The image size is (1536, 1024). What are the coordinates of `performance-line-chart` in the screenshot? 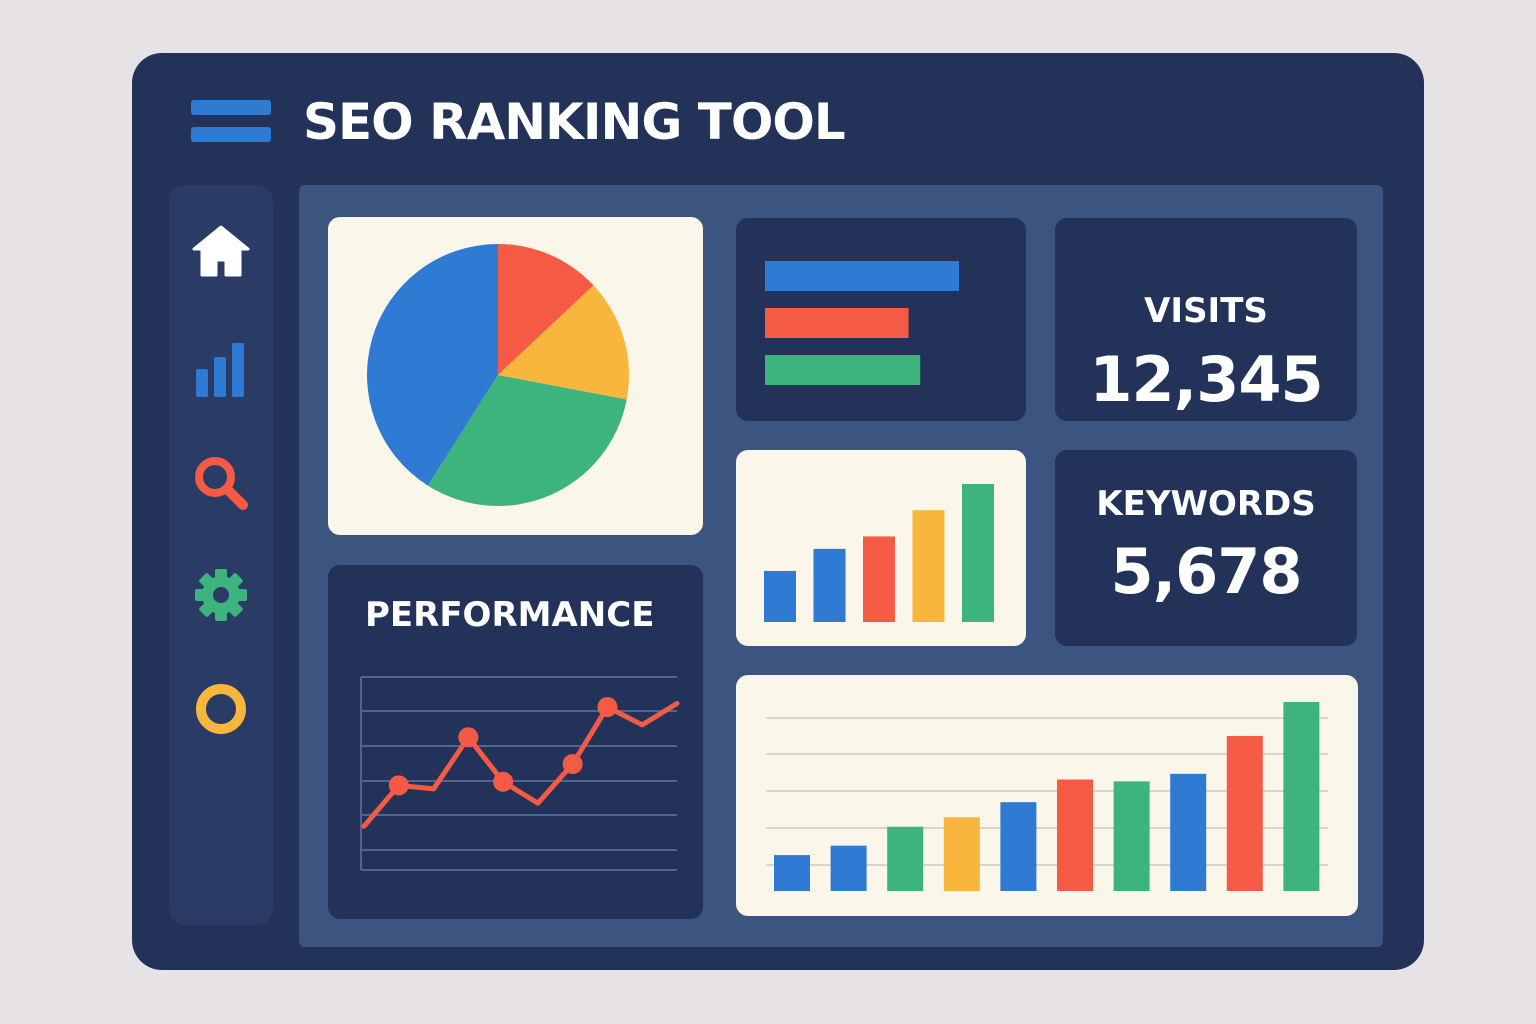 It's located at (520, 773).